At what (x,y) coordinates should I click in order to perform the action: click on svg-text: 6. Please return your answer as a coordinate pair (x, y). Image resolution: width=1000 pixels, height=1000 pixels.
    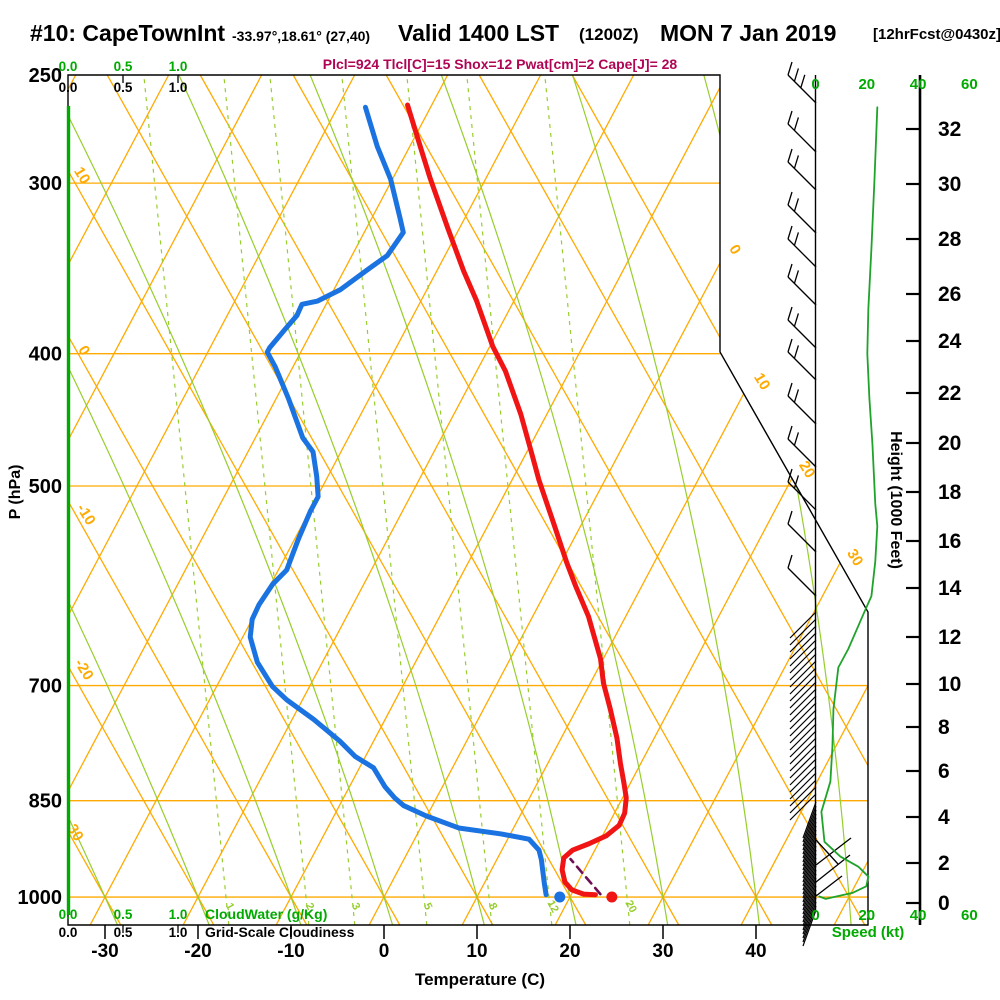
    Looking at the image, I should click on (944, 771).